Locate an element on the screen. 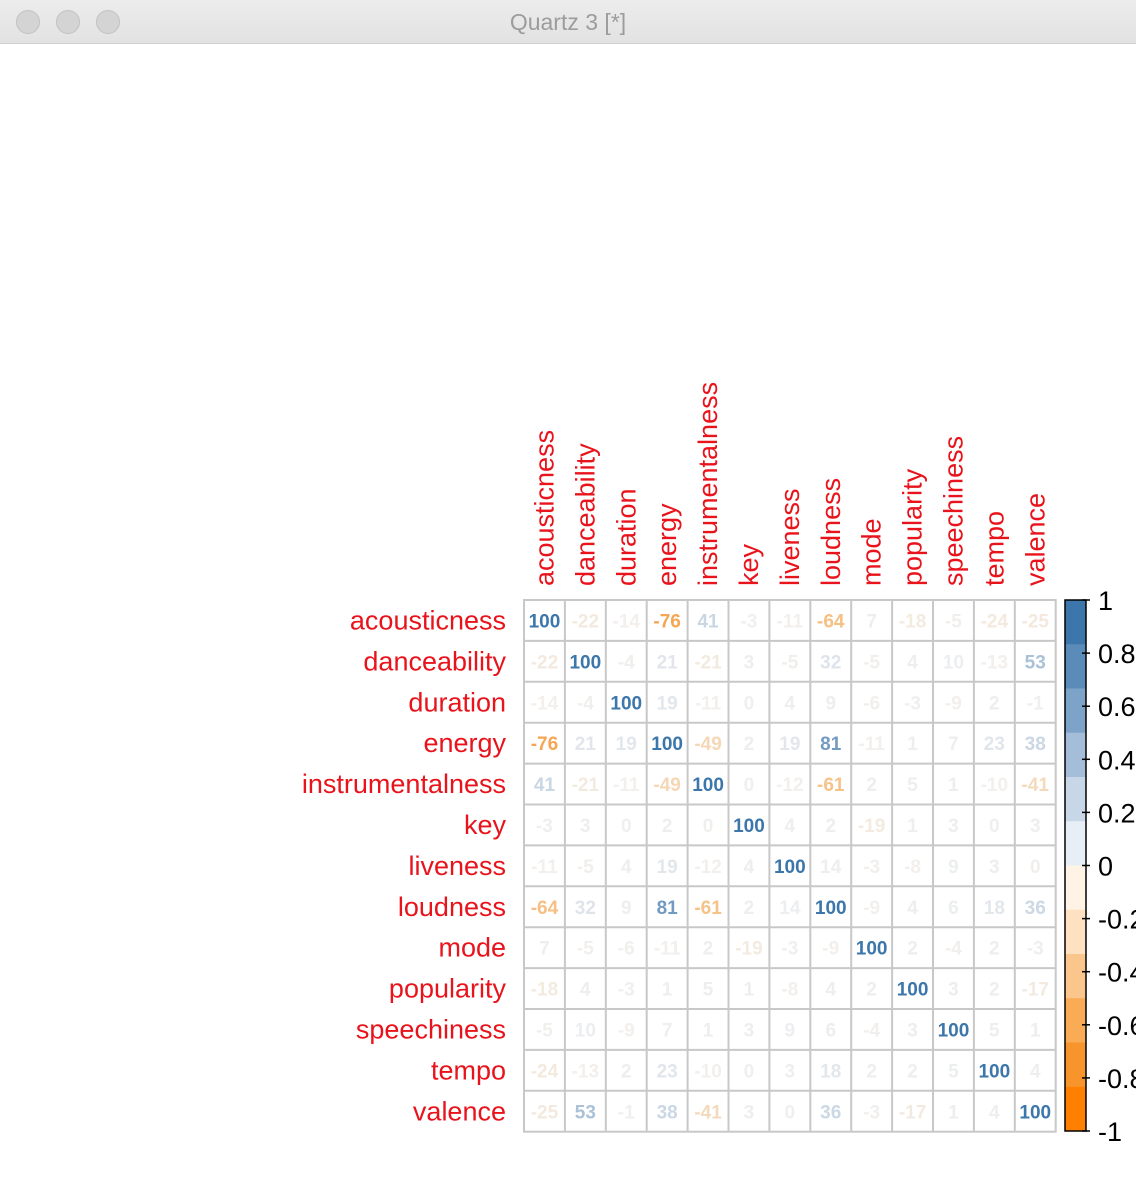 Image resolution: width=1136 pixels, height=1180 pixels. cell-value: -41 is located at coordinates (1036, 785).